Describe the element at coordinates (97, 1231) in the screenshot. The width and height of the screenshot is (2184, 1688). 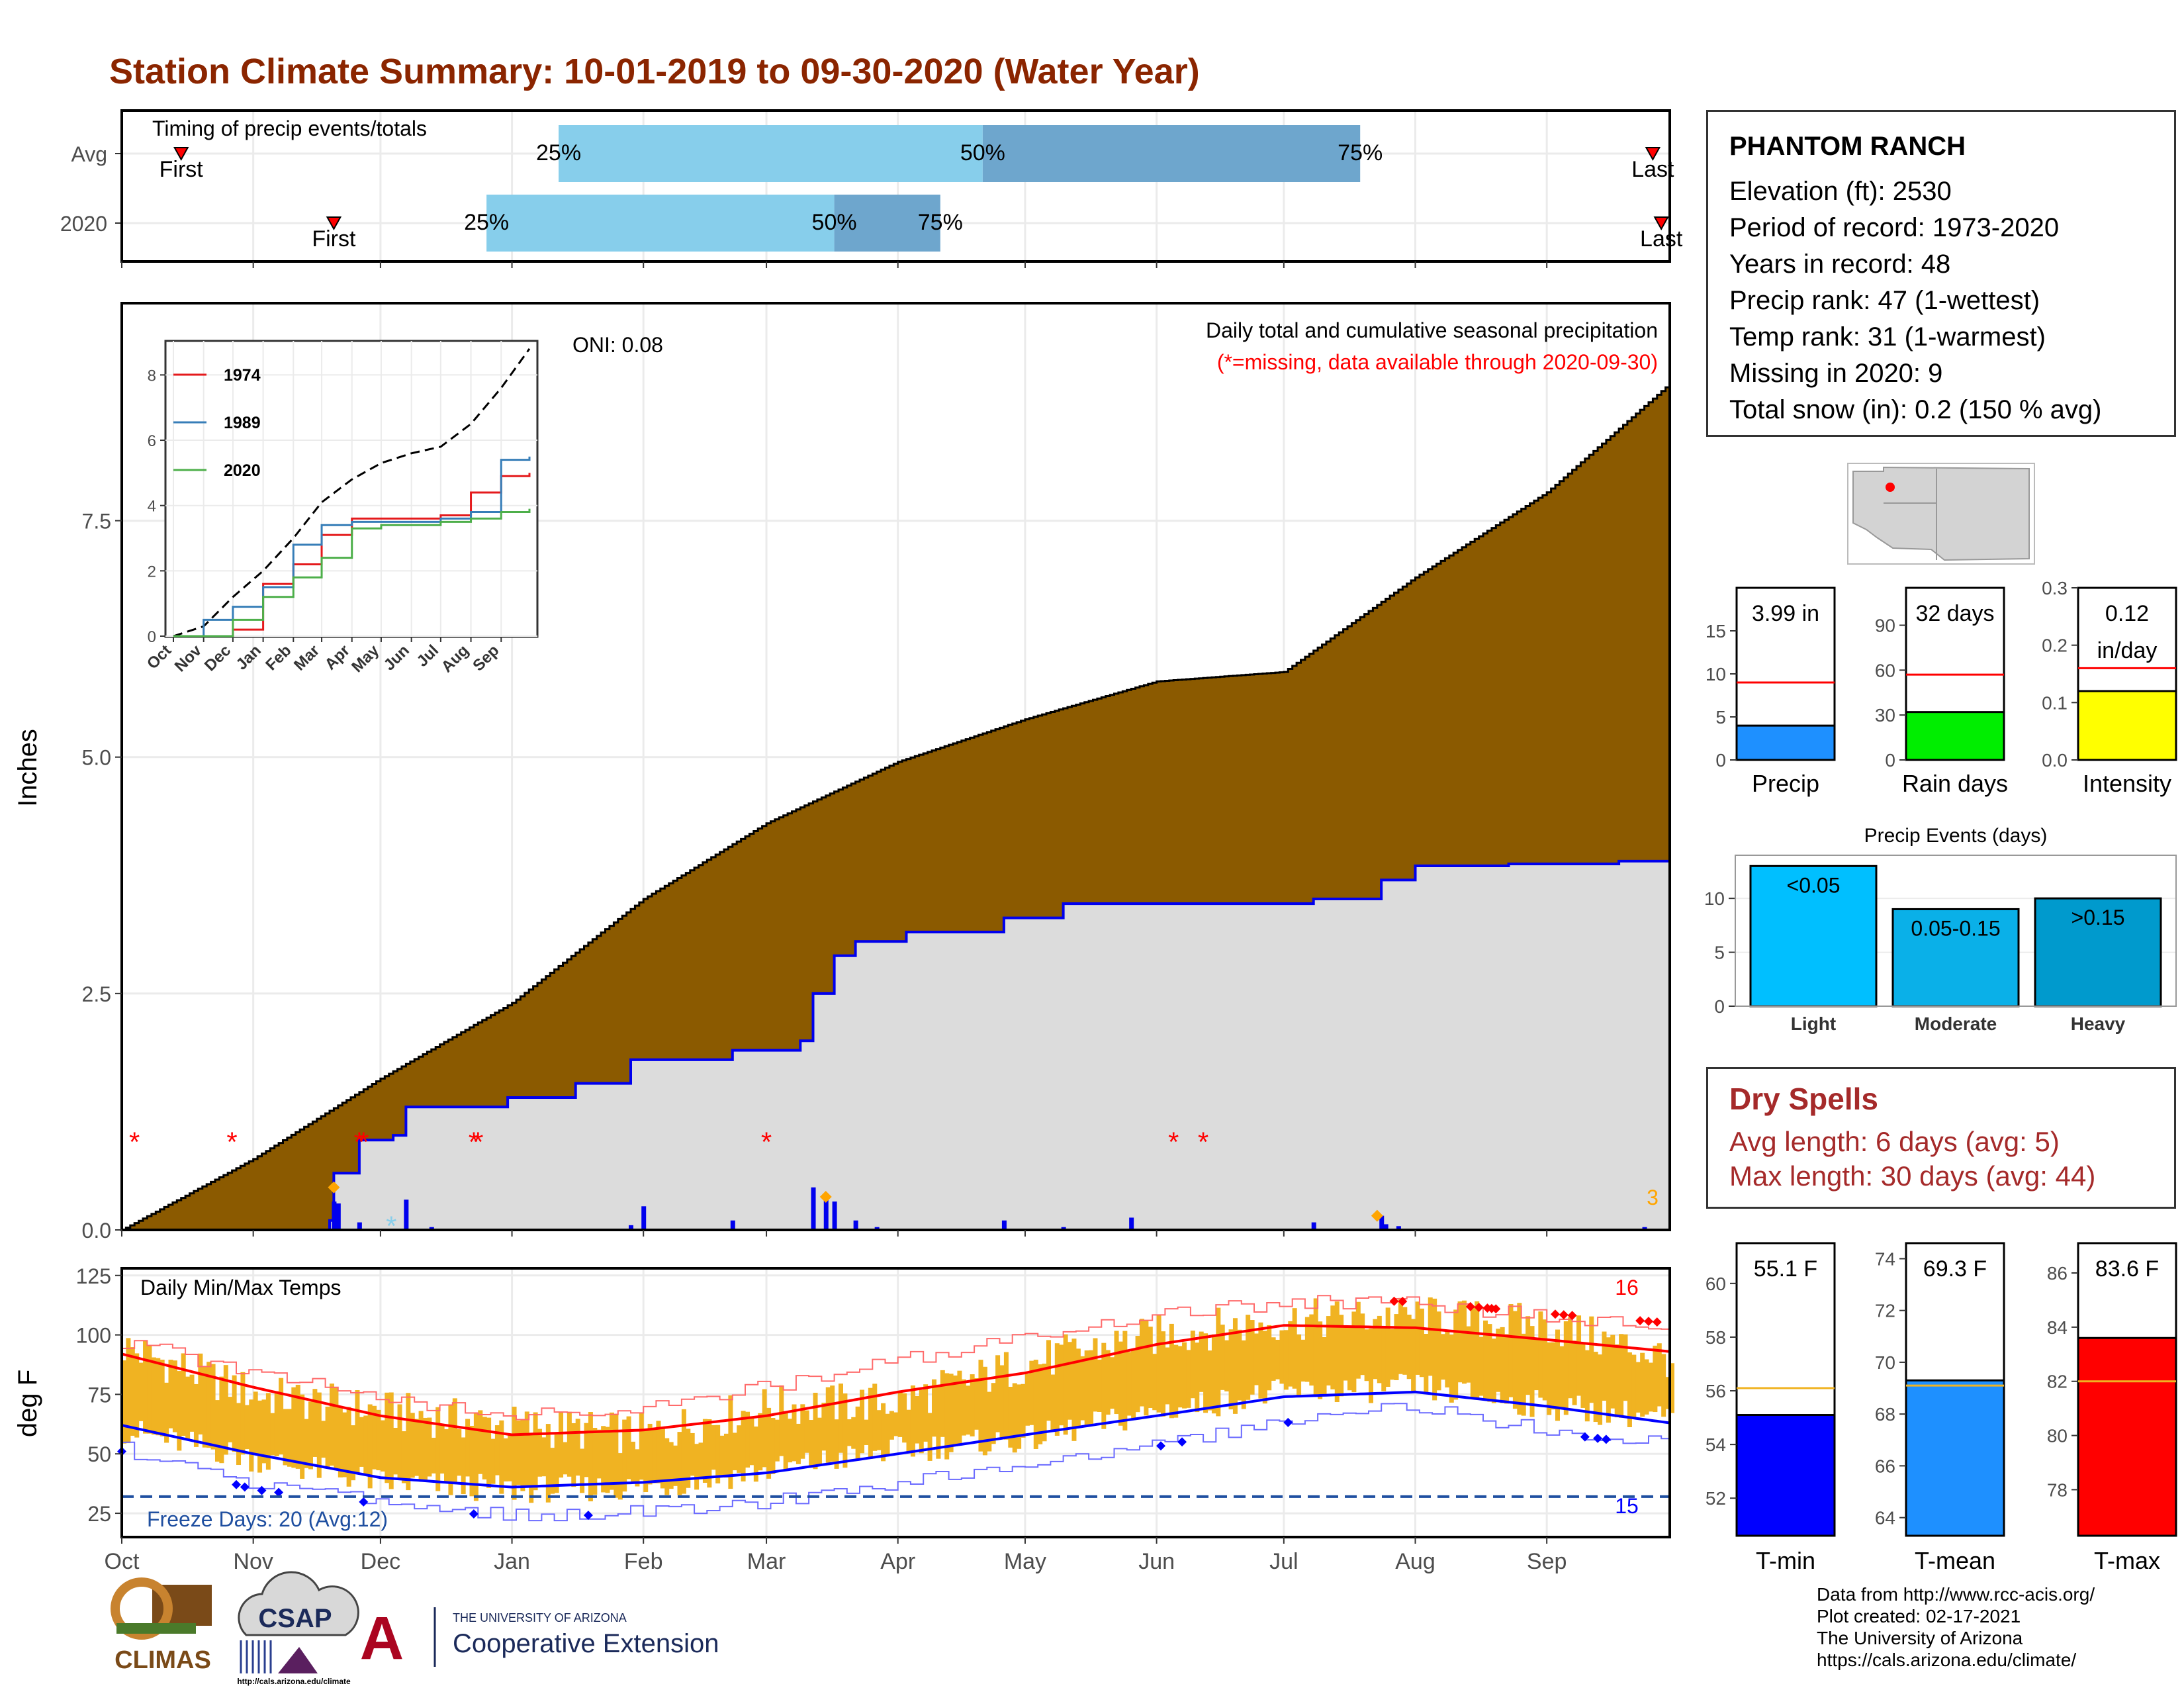
I see `y-tick-label: 0.0` at that location.